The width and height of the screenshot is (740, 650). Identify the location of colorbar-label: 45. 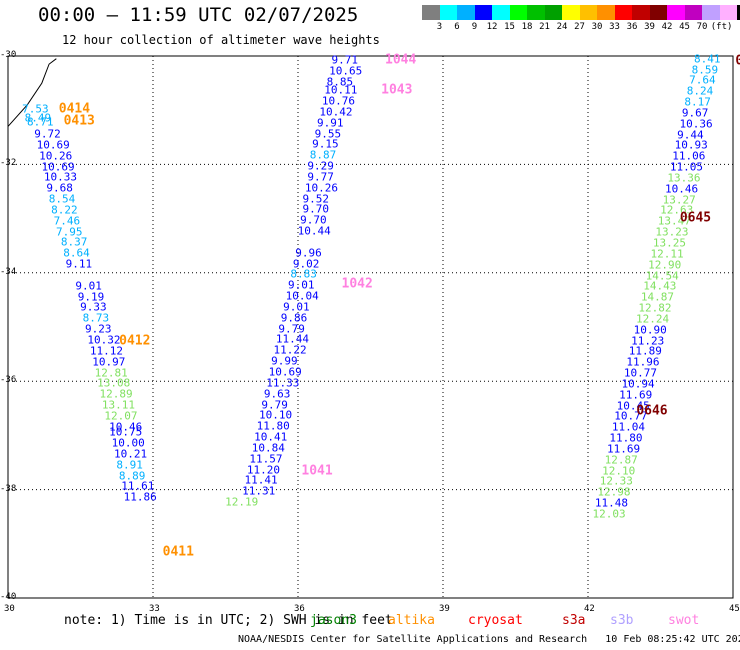
(684, 27).